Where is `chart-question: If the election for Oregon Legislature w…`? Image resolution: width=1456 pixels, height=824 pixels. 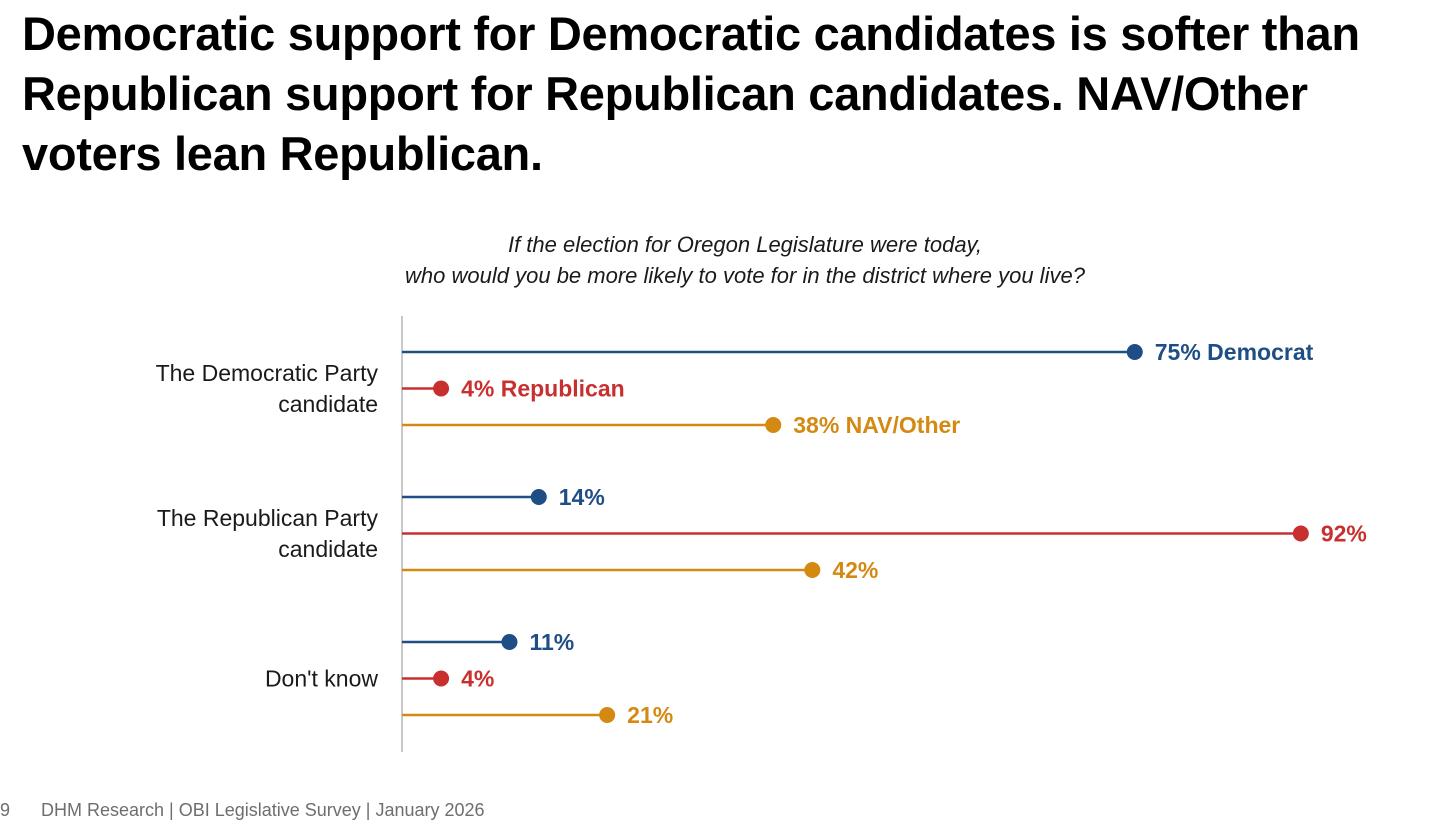 chart-question: If the election for Oregon Legislature w… is located at coordinates (745, 260).